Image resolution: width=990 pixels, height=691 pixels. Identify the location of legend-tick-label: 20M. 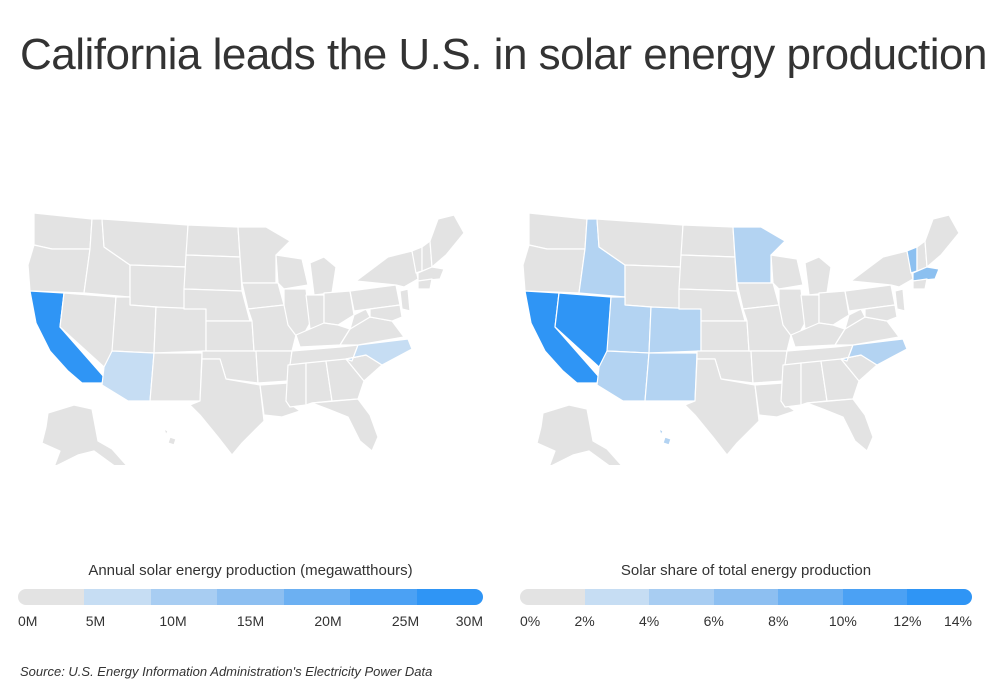
(328, 621).